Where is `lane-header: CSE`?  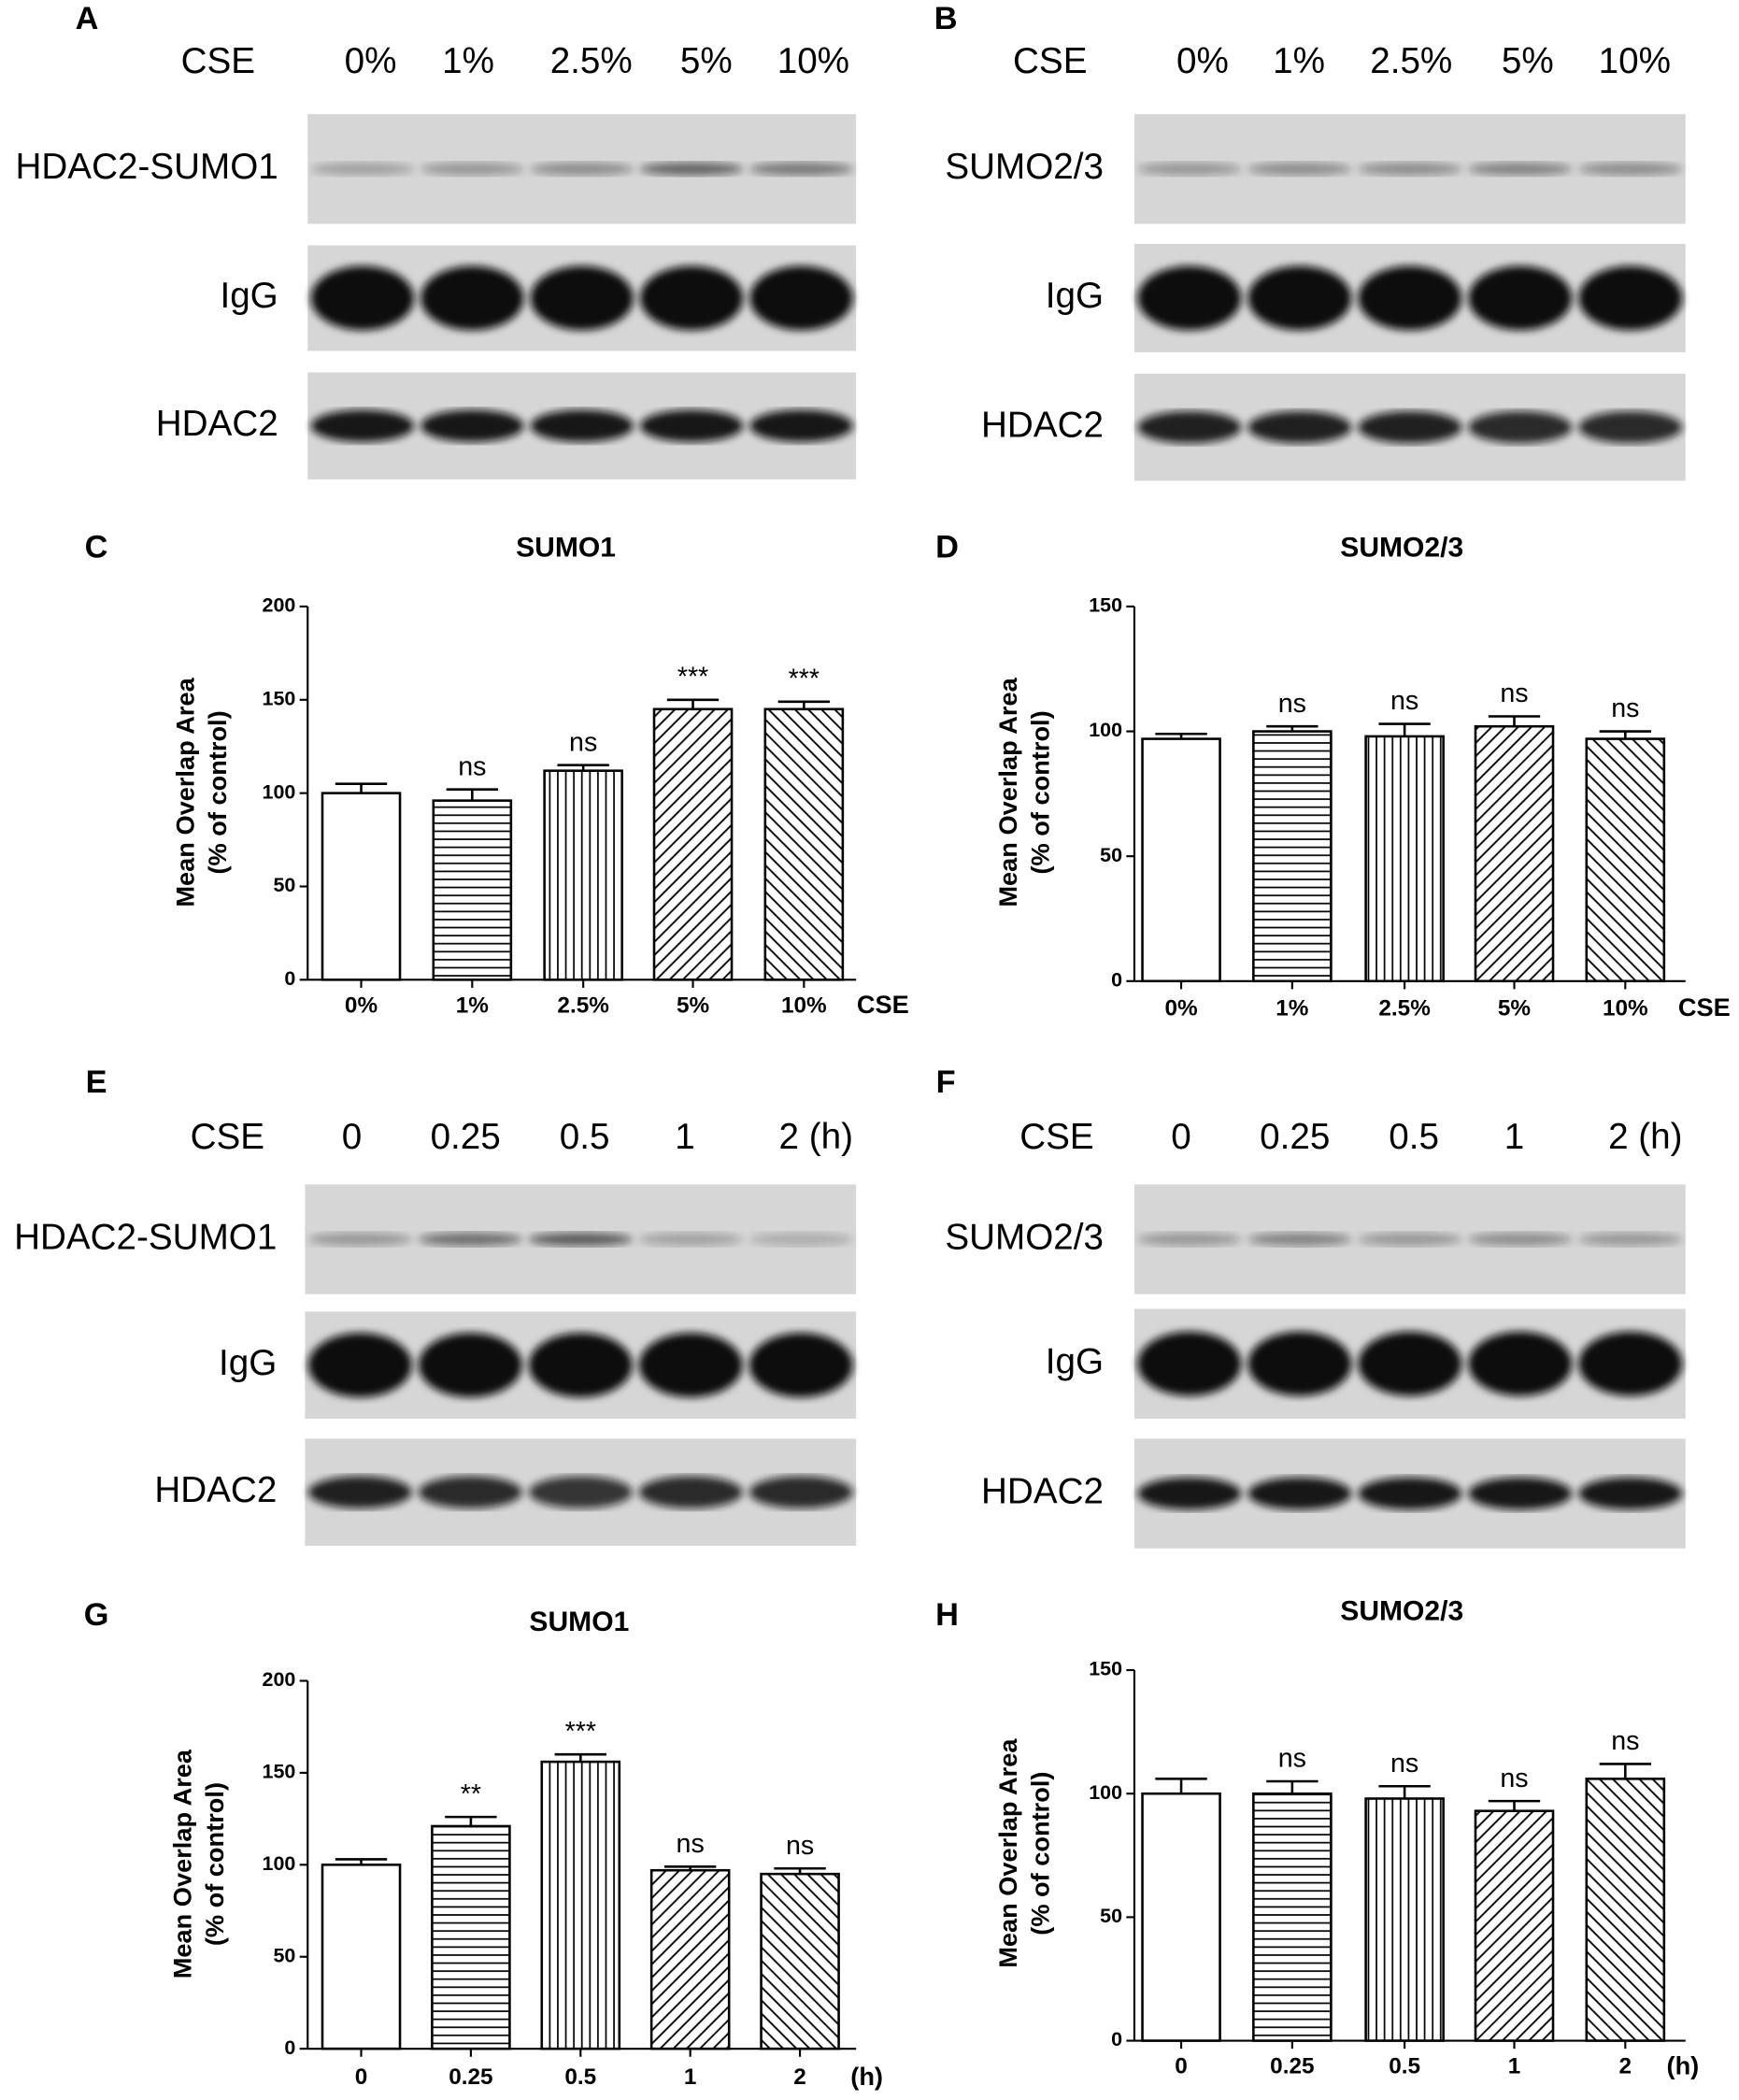 lane-header: CSE is located at coordinates (218, 61).